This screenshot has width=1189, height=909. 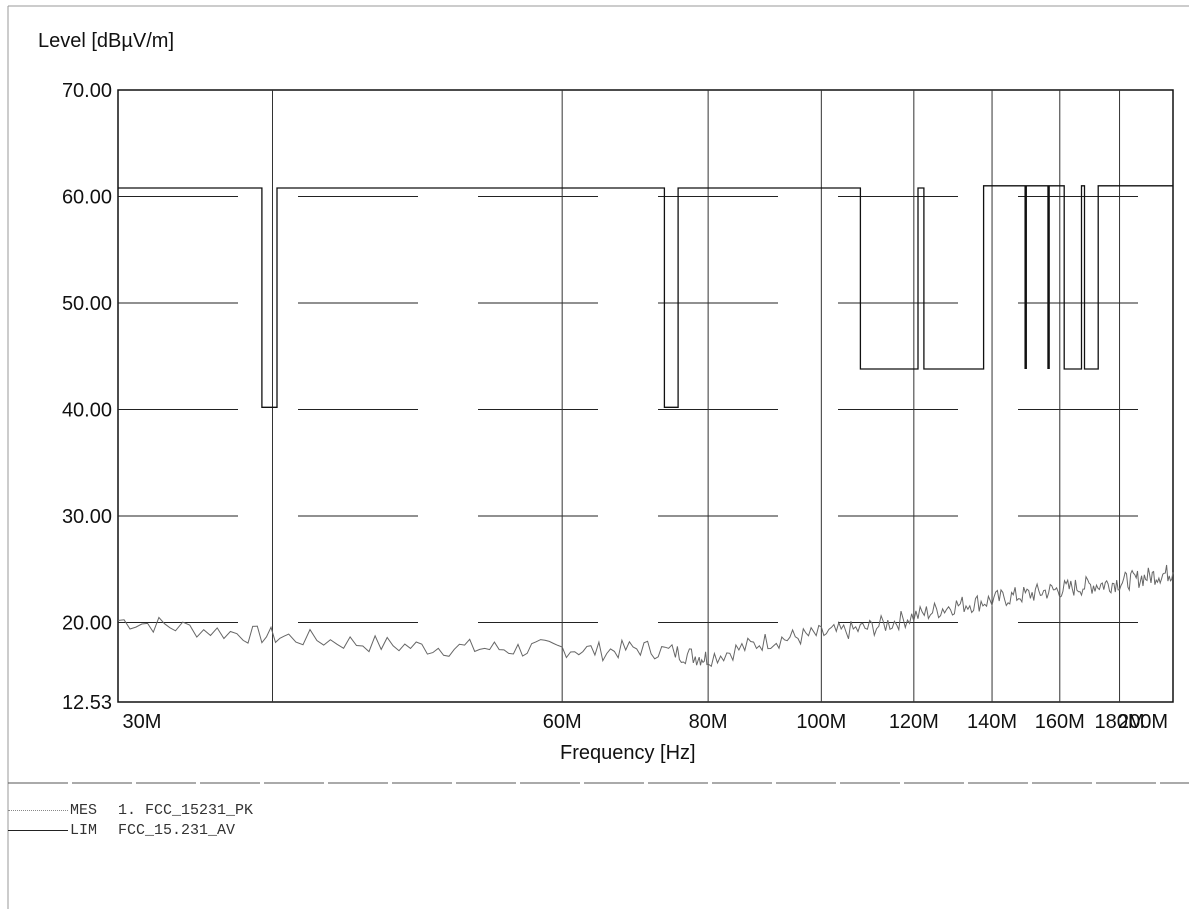 What do you see at coordinates (645, 616) in the screenshot?
I see `series-mes-trace` at bounding box center [645, 616].